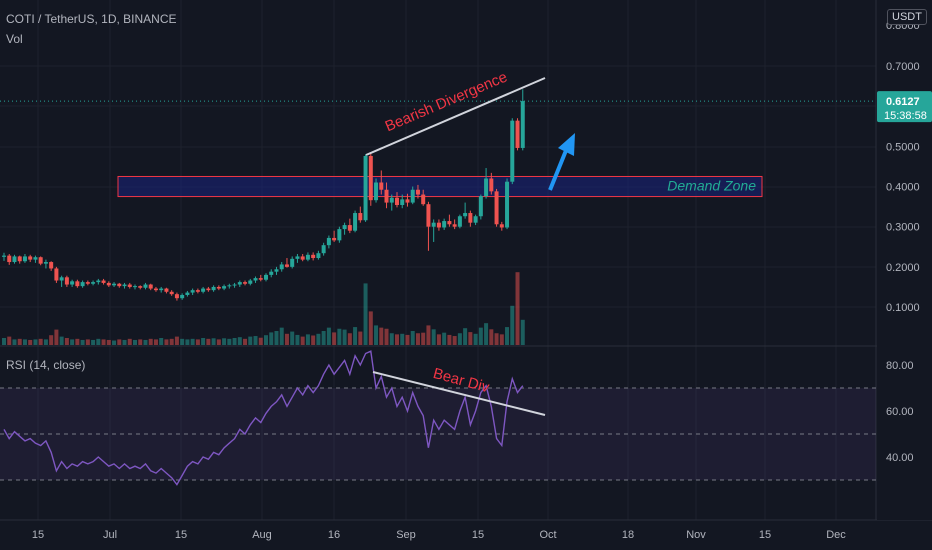 This screenshot has width=932, height=550. I want to click on price-tick-label: 0.2000, so click(903, 268).